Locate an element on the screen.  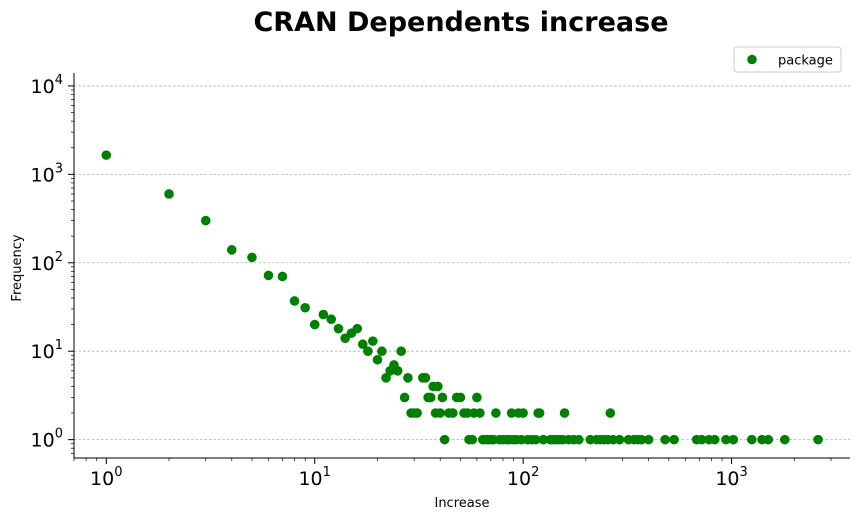
legend-marker-package is located at coordinates (752, 59).